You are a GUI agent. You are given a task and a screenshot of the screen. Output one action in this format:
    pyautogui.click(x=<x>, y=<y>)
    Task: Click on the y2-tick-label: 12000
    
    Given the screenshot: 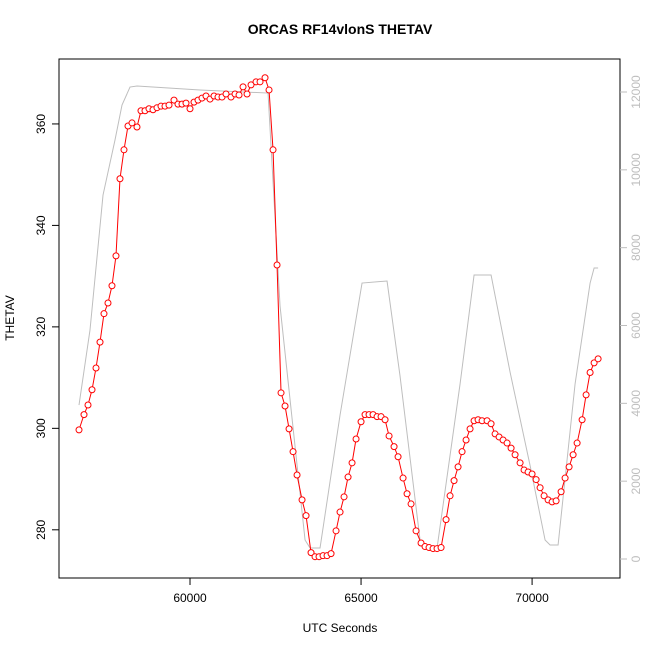 What is the action you would take?
    pyautogui.click(x=636, y=92)
    